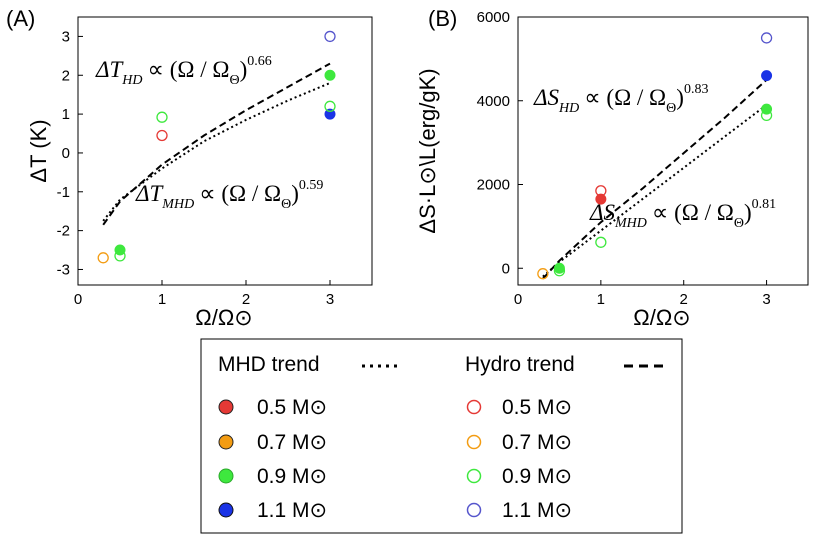 This screenshot has height=536, width=830. What do you see at coordinates (506, 268) in the screenshot?
I see `panel-b-y-tick-label: 0` at bounding box center [506, 268].